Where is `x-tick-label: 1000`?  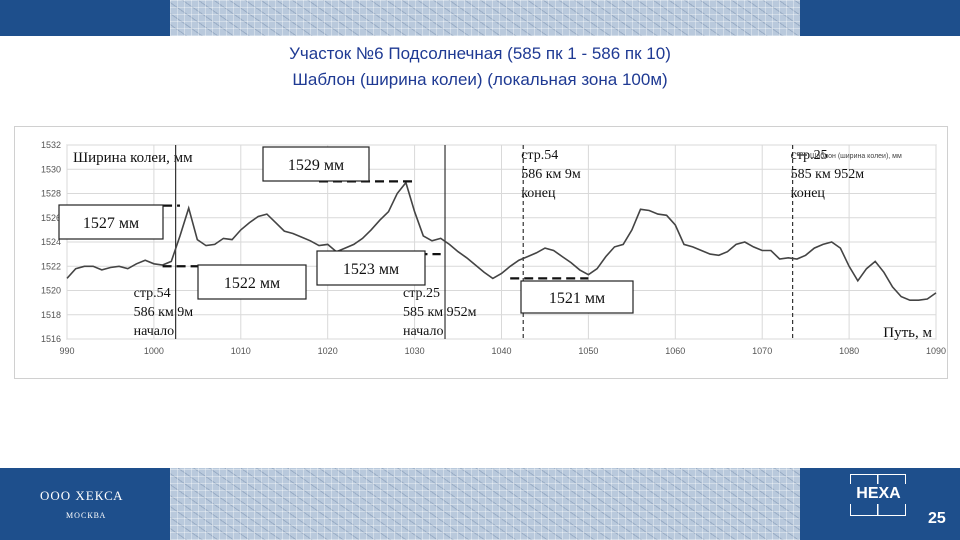 x-tick-label: 1000 is located at coordinates (154, 351).